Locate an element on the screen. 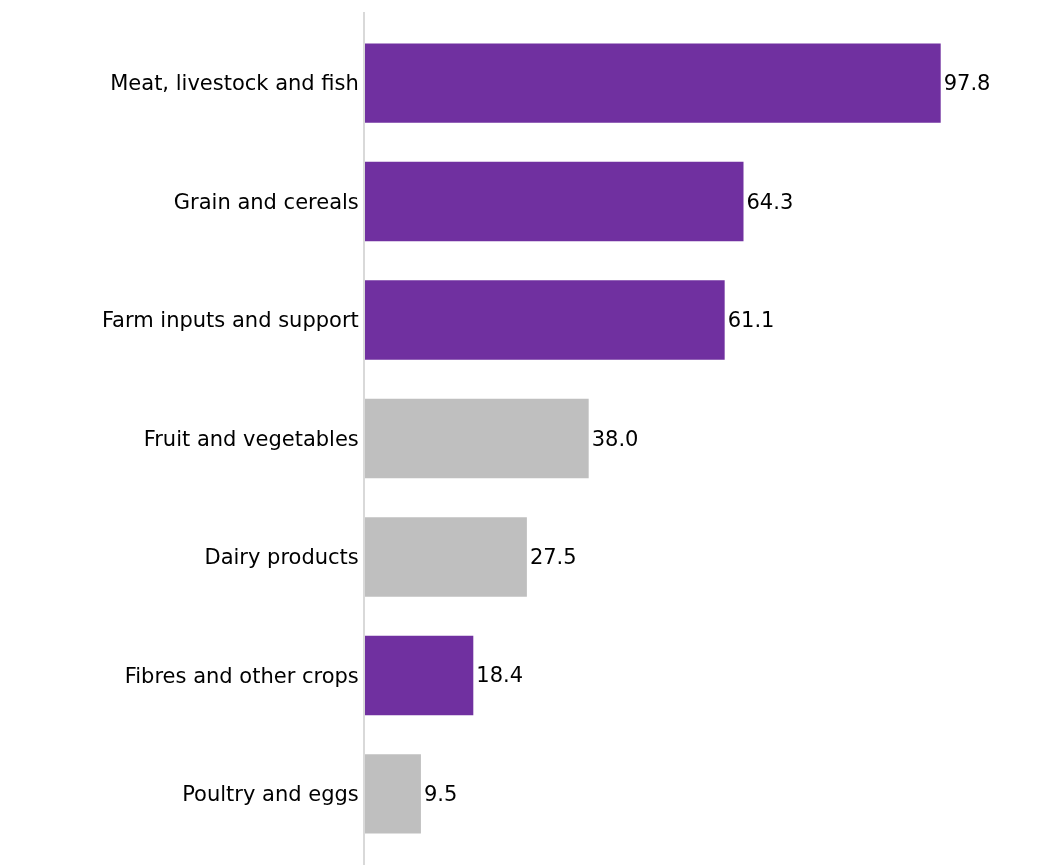 The image size is (1056, 865). data-label: 97.8 is located at coordinates (967, 83).